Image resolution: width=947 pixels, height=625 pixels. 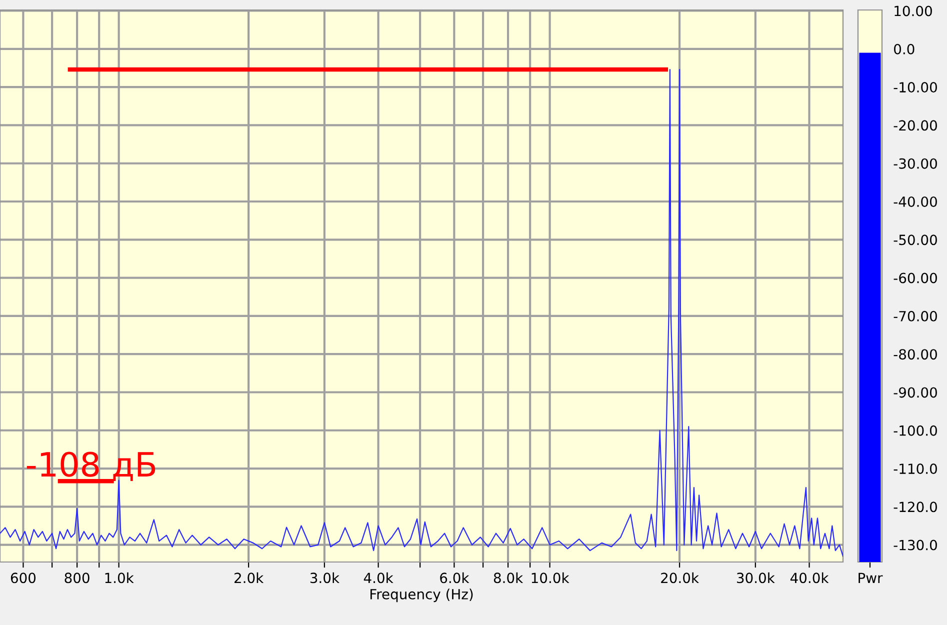 What do you see at coordinates (249, 578) in the screenshot?
I see `x-tick-label: 2.0k` at bounding box center [249, 578].